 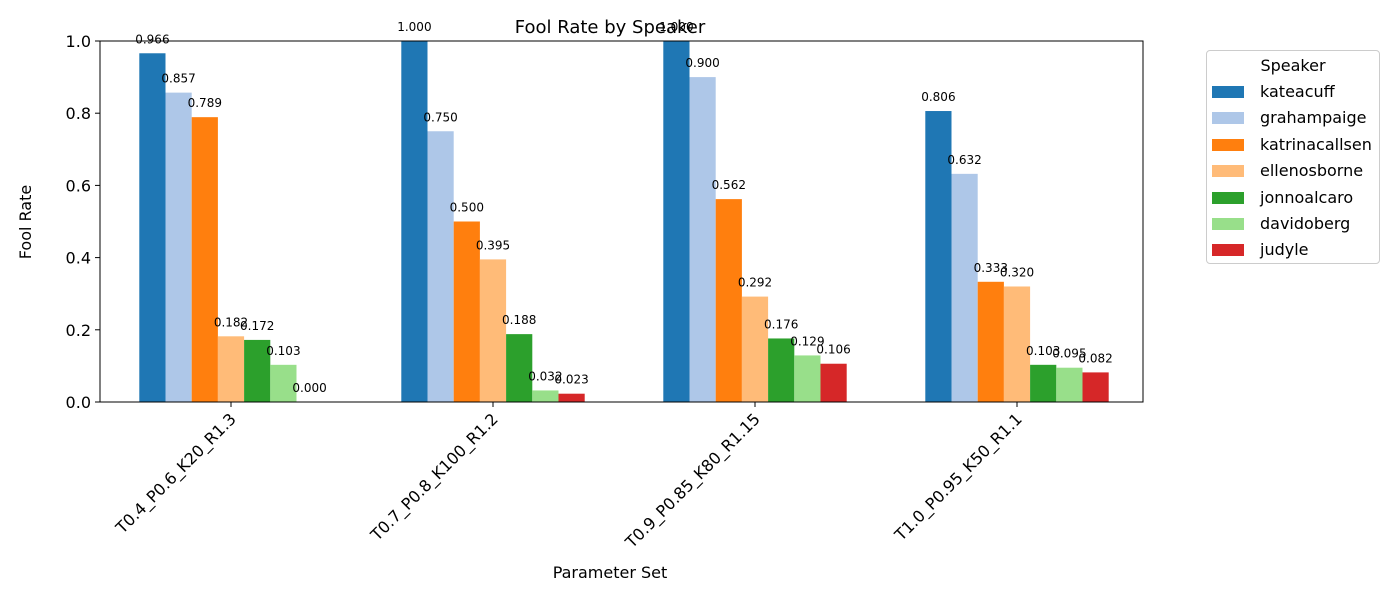 What do you see at coordinates (283, 351) in the screenshot?
I see `value-label-davidoberg-1: 0.103` at bounding box center [283, 351].